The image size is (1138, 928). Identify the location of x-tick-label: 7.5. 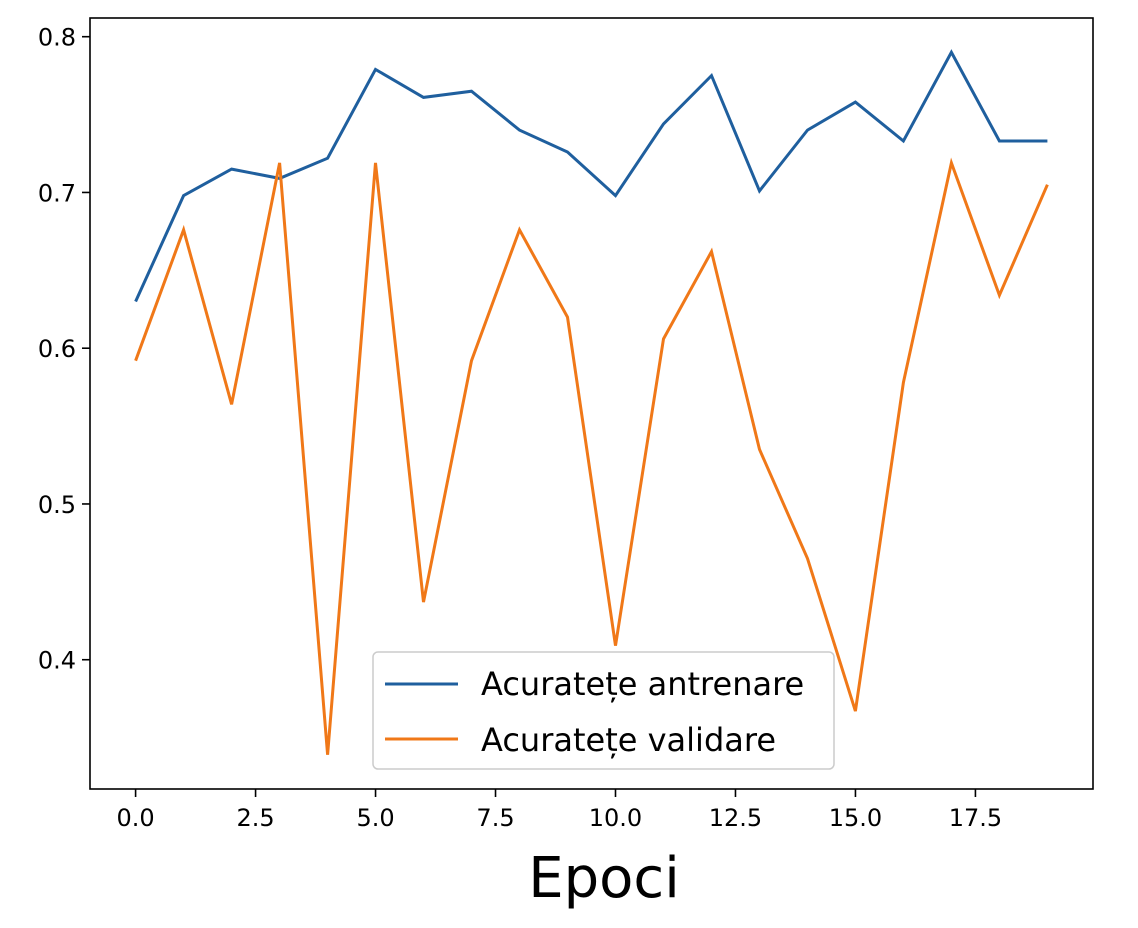
(495, 818).